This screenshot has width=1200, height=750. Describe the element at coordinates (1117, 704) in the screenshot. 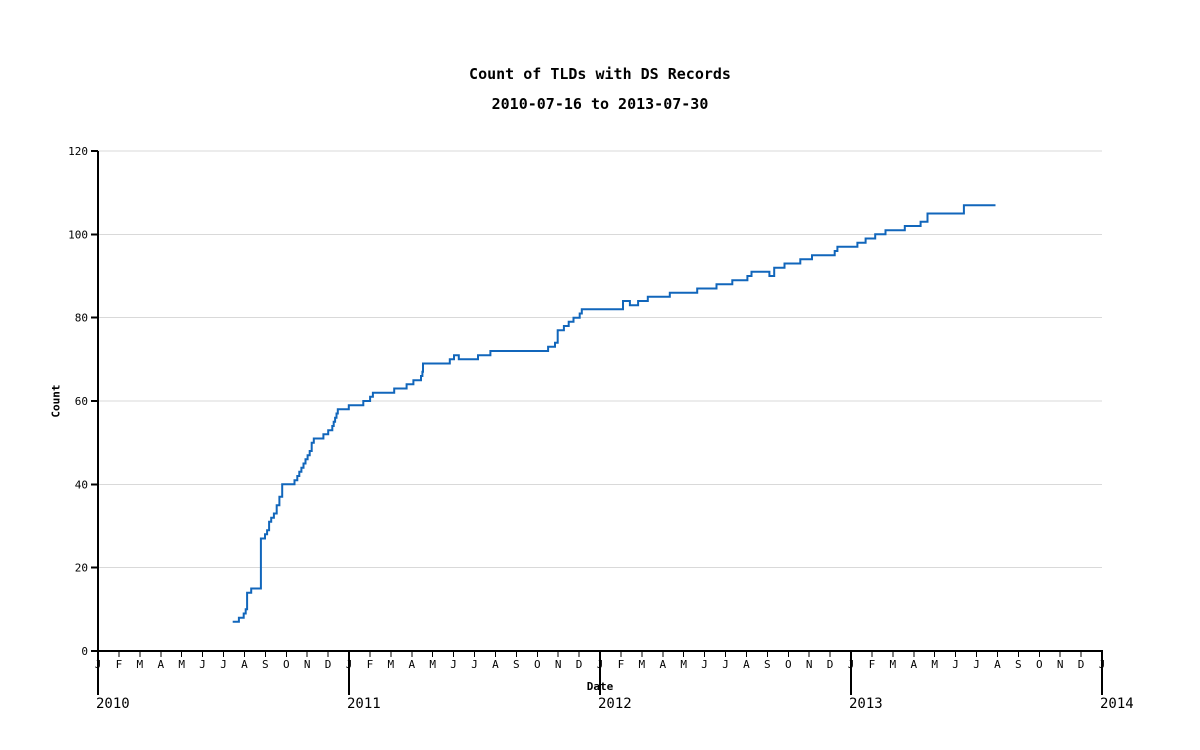

I see `svg-text: 2014` at that location.